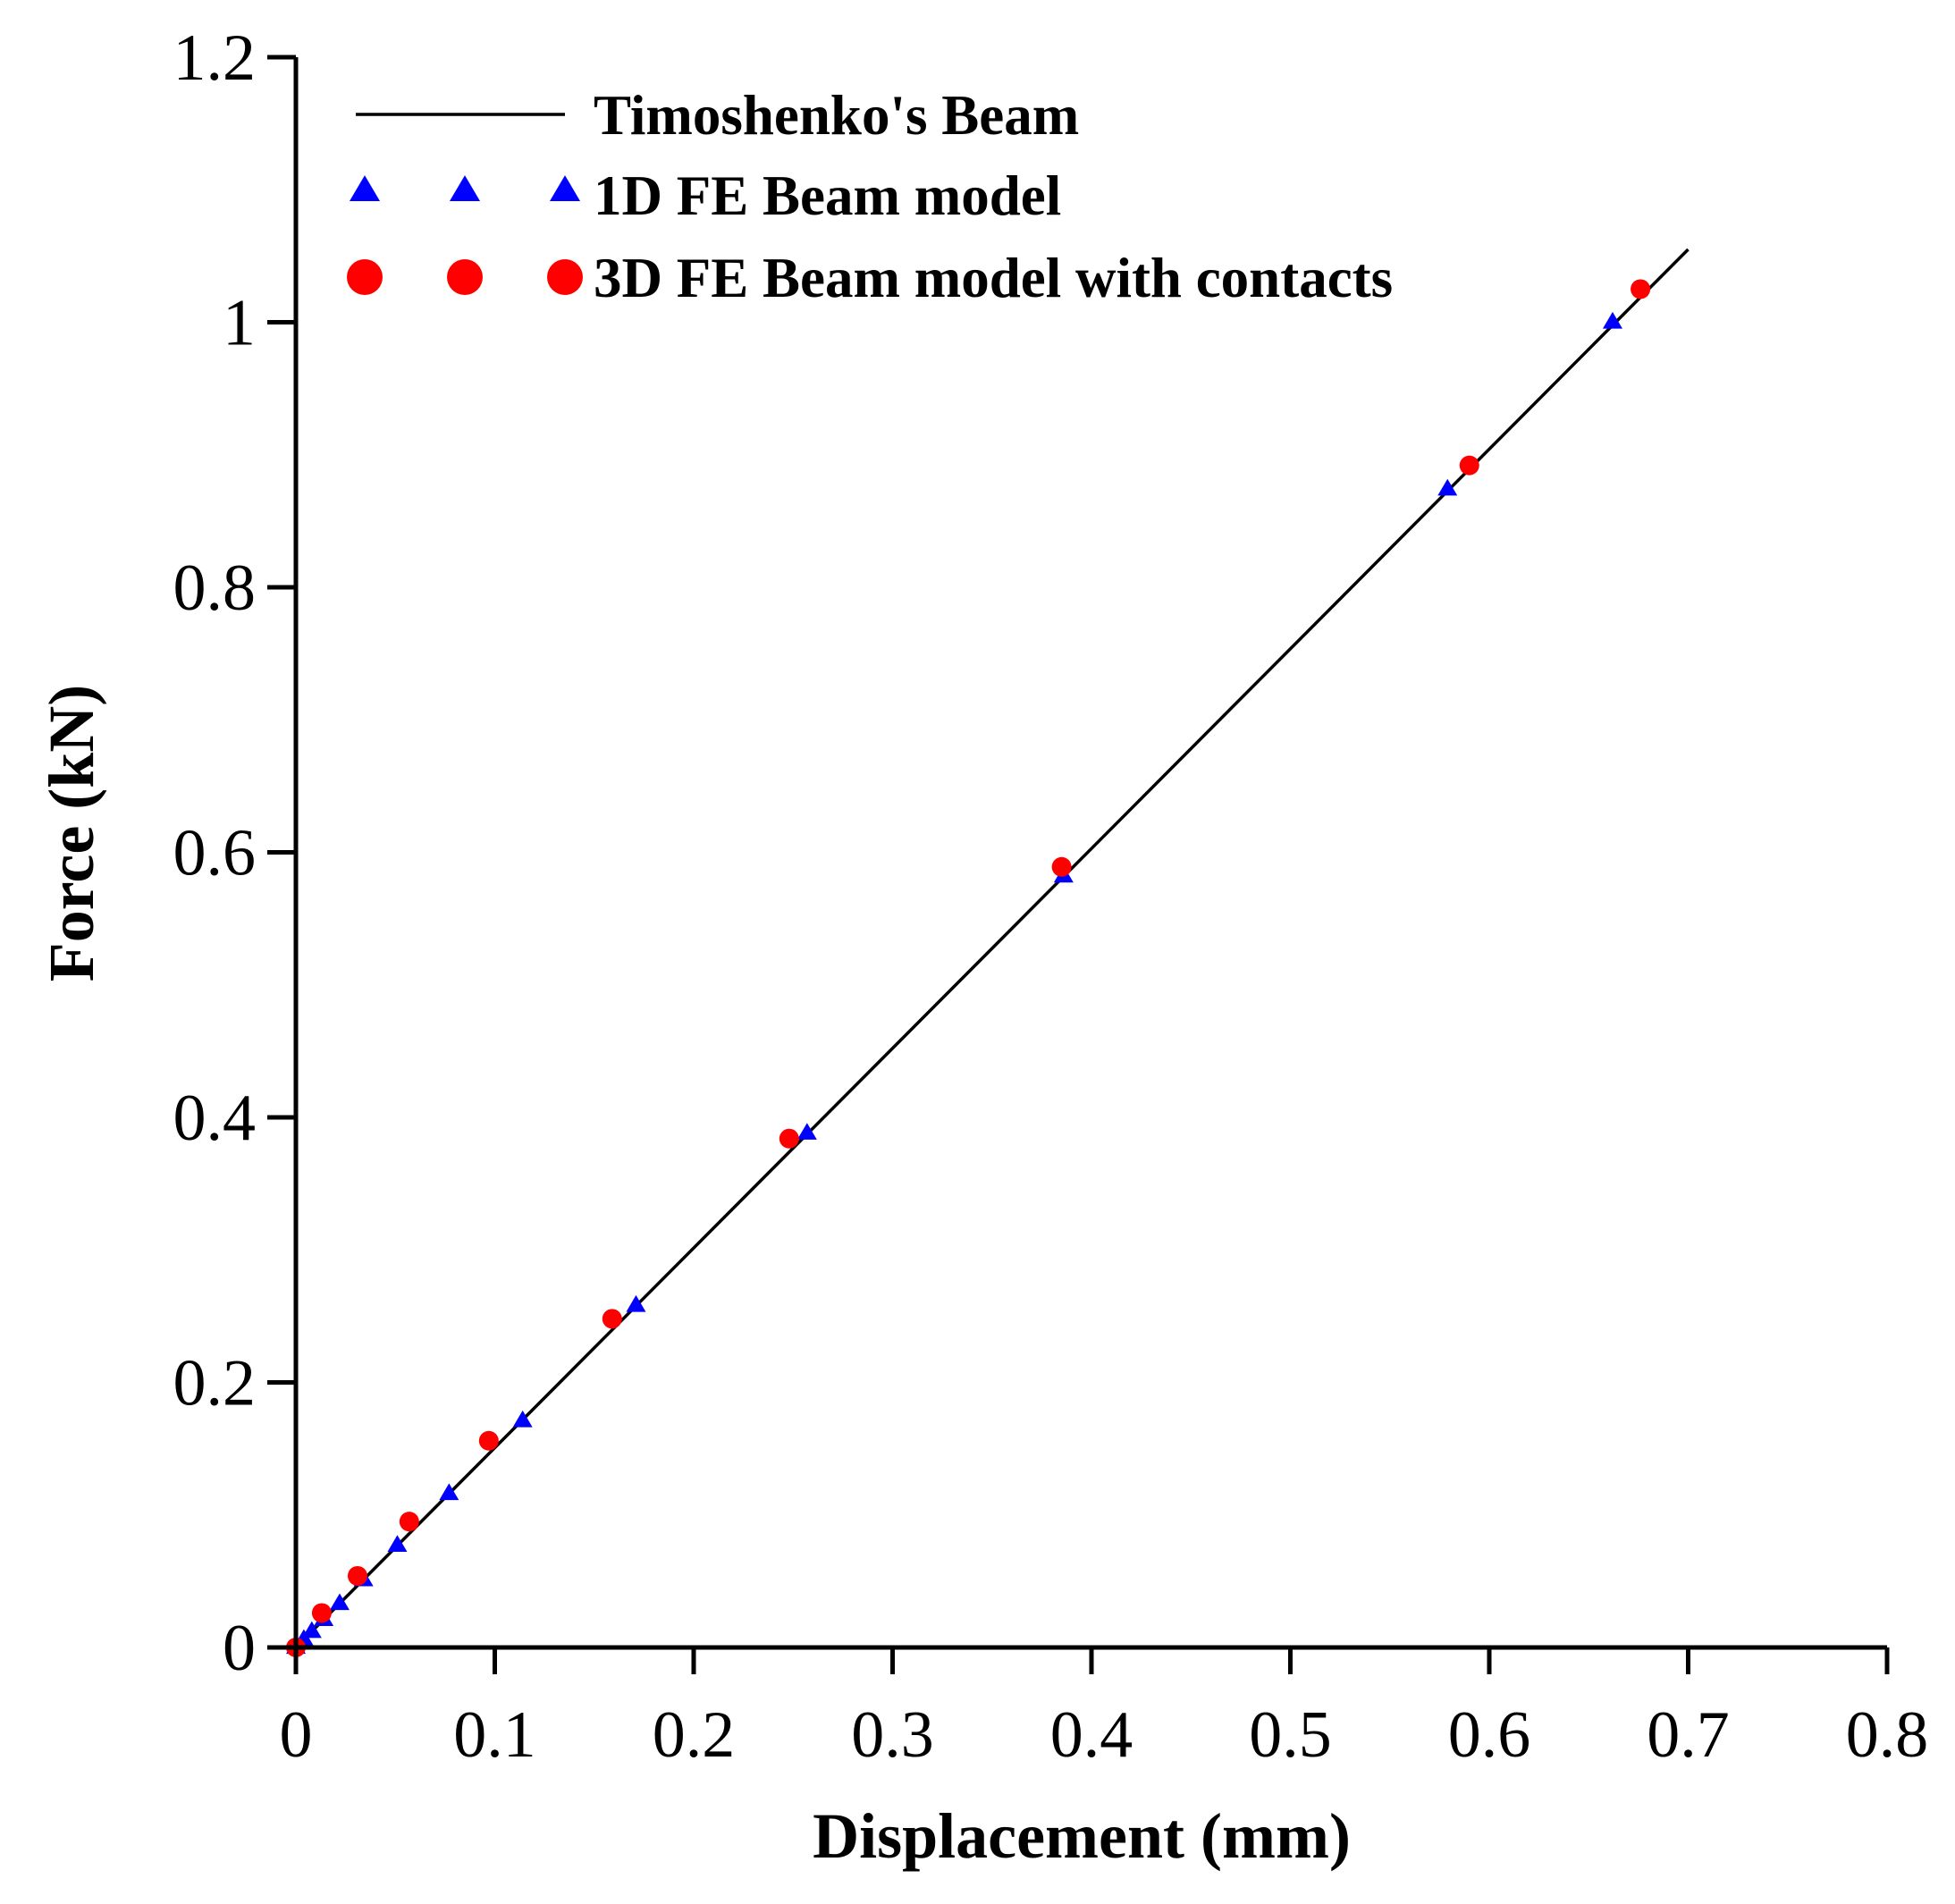 The image size is (1955, 1904). Describe the element at coordinates (836, 115) in the screenshot. I see `legend-label: Timoshenko's Beam` at that location.